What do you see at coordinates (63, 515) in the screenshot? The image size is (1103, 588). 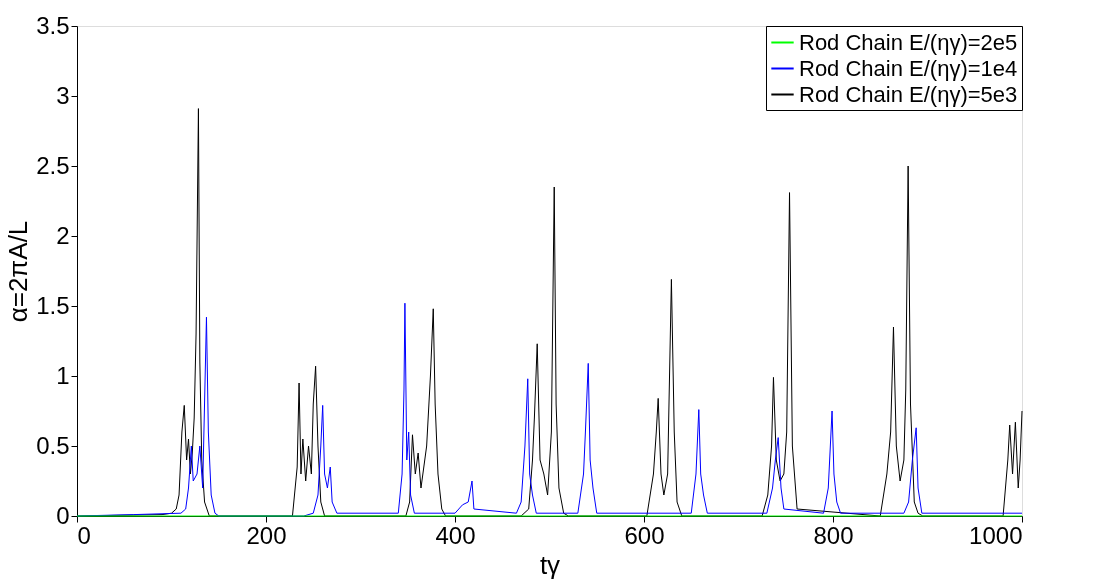 I see `y-tick-label: 0` at bounding box center [63, 515].